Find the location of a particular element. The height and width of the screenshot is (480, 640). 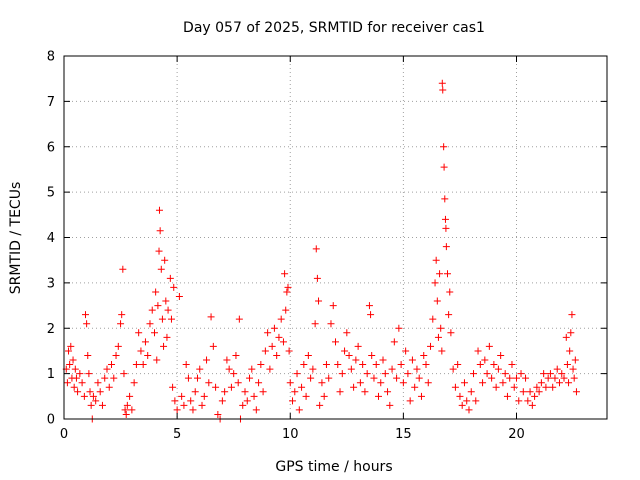

x-tick-label: 15 is located at coordinates (403, 434).